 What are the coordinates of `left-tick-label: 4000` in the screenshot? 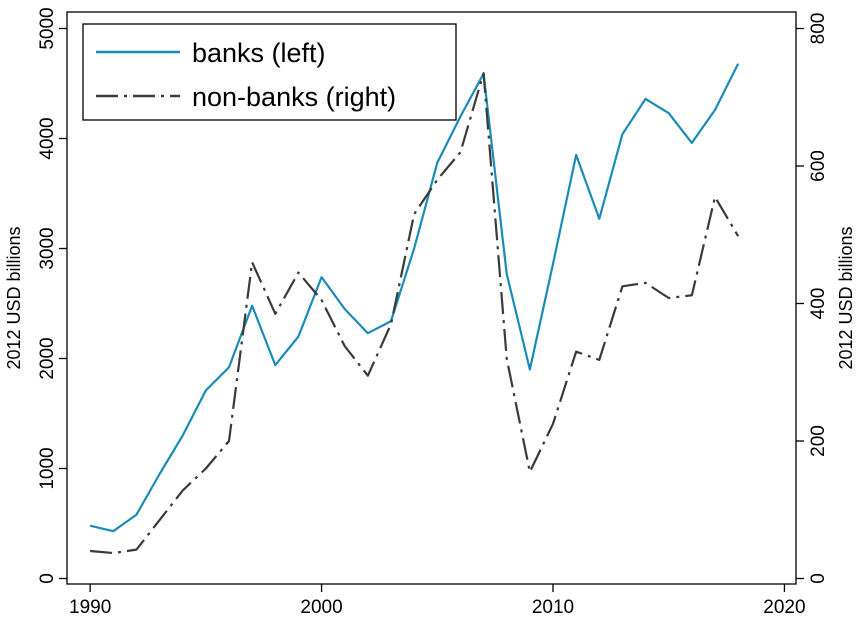 It's located at (47, 138).